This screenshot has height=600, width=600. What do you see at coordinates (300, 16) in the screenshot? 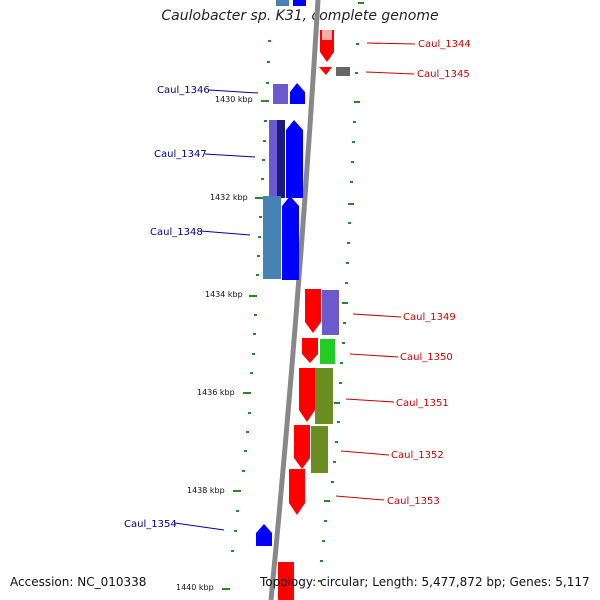
I see `page-title: Caulobacter sp. K31, complete genome` at bounding box center [300, 16].